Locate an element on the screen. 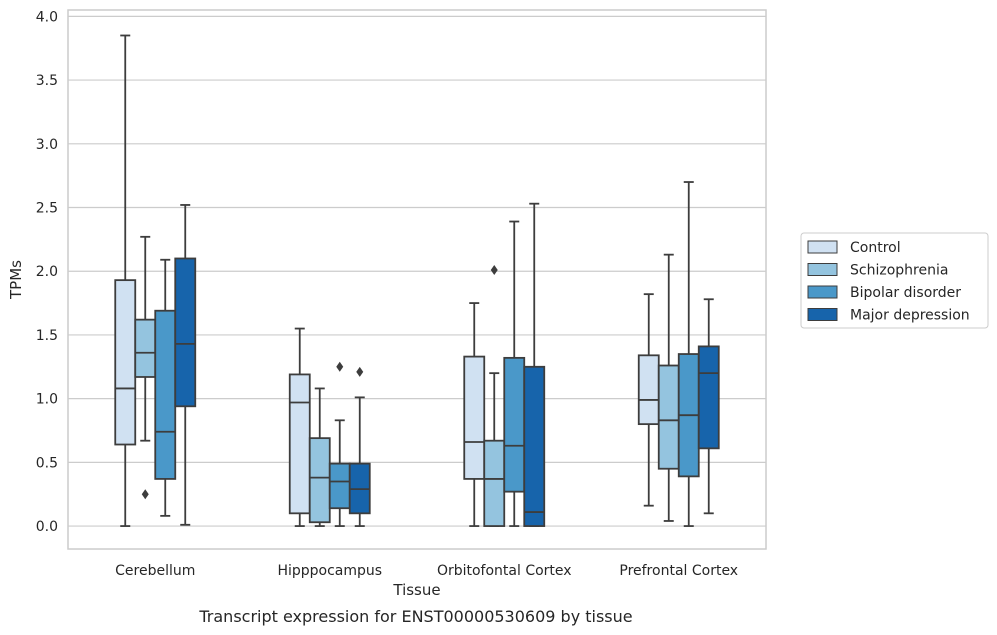 The image size is (997, 635). box-cerebellum-control is located at coordinates (125, 280).